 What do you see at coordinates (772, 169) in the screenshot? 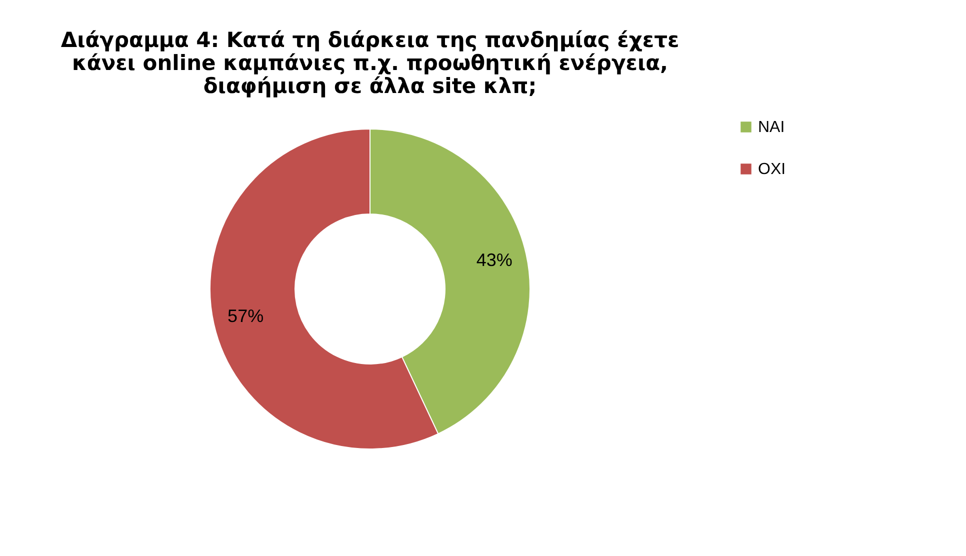
I see `legend-label: ΟΧΙ` at bounding box center [772, 169].